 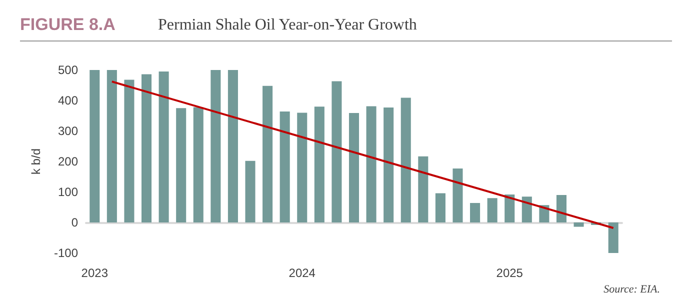 What do you see at coordinates (68, 24) in the screenshot?
I see `chart-title: FIGURE 8.A` at bounding box center [68, 24].